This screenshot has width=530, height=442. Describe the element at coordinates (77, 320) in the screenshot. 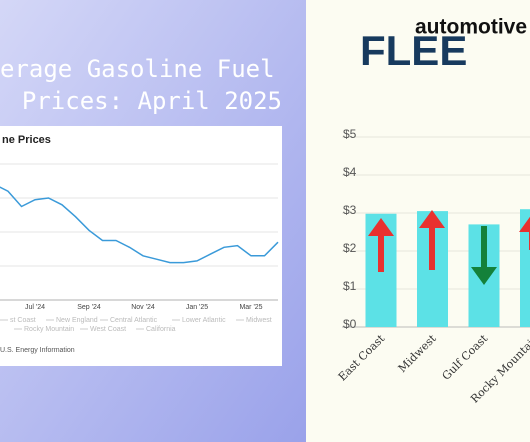

I see `legend-label: New England` at that location.